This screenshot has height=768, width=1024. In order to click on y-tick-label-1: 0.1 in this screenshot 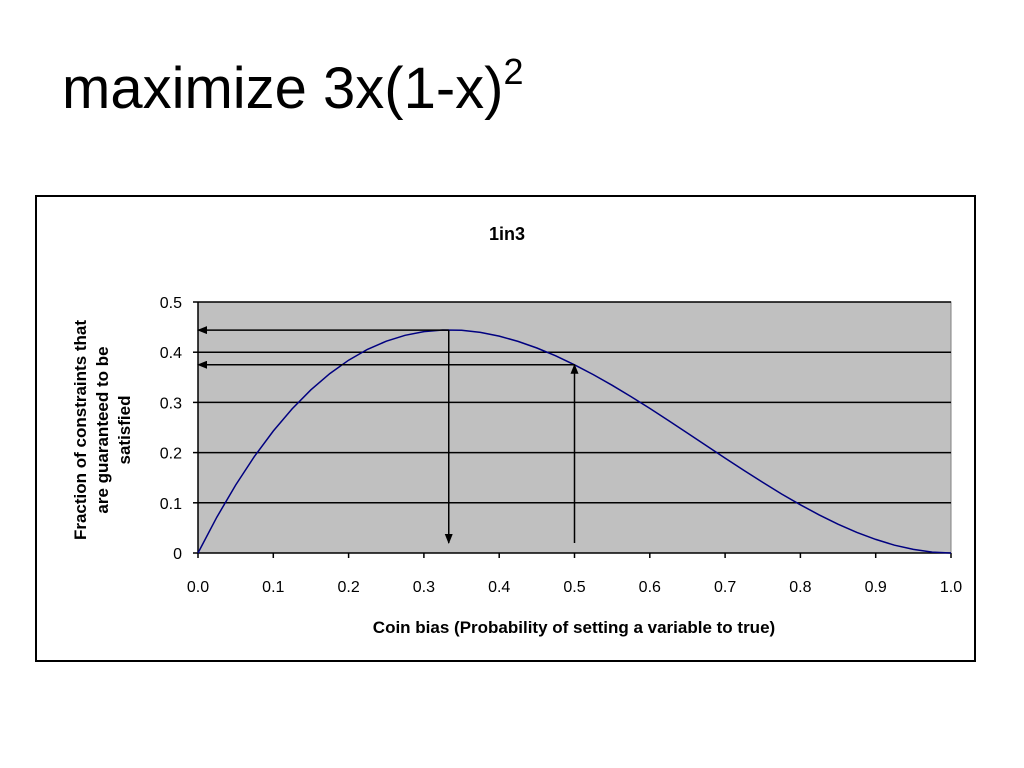, I will do `click(171, 504)`.